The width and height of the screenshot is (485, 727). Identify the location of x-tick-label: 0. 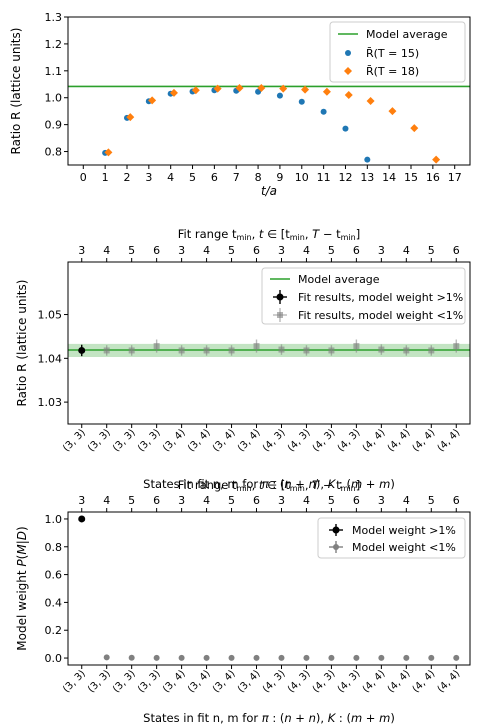
(83, 177).